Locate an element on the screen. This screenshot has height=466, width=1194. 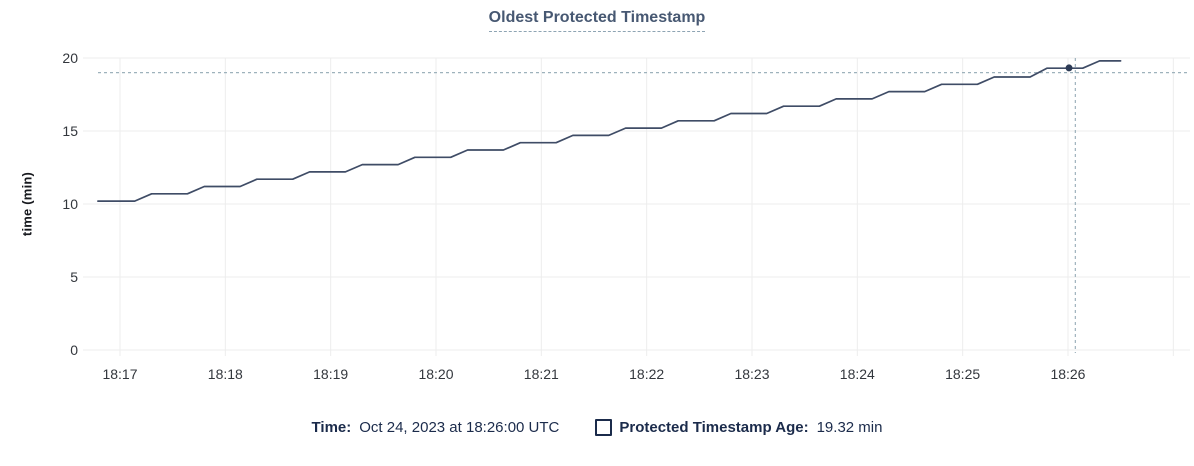
x-tick-label: 18:20 is located at coordinates (435, 374).